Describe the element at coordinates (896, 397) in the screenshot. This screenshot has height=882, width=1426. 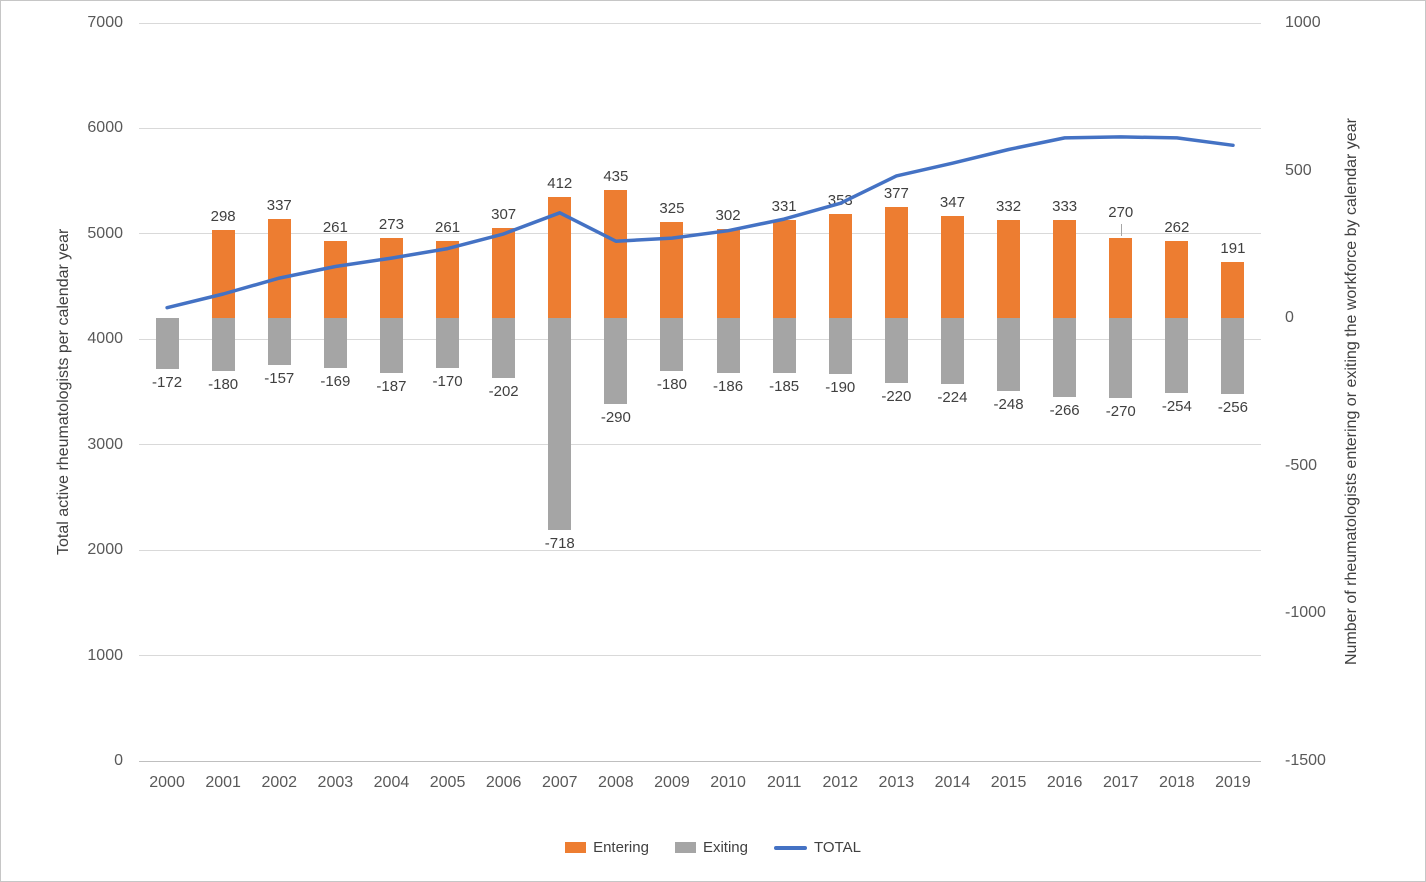
I see `bar-label-exiting: -220` at that location.